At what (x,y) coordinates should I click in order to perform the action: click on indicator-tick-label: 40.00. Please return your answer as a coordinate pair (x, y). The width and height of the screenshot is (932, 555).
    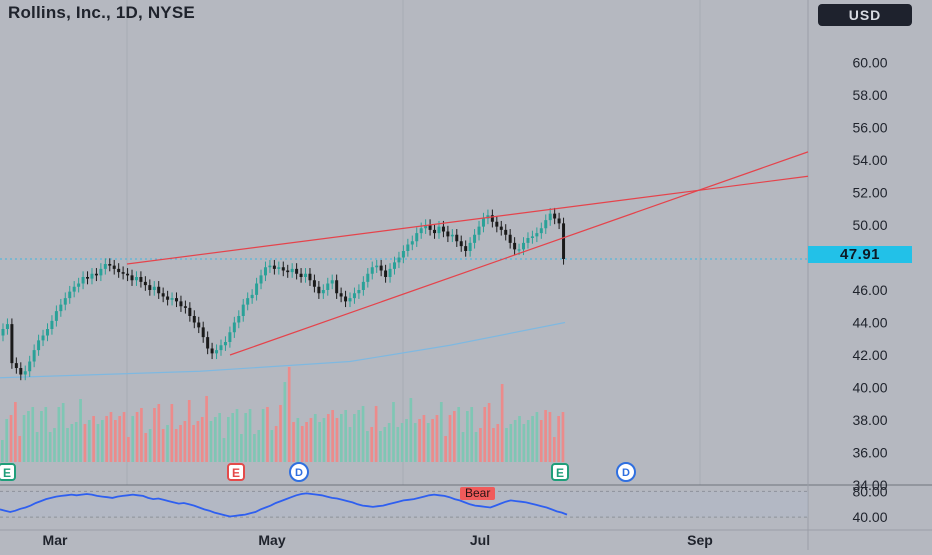
    Looking at the image, I should click on (869, 517).